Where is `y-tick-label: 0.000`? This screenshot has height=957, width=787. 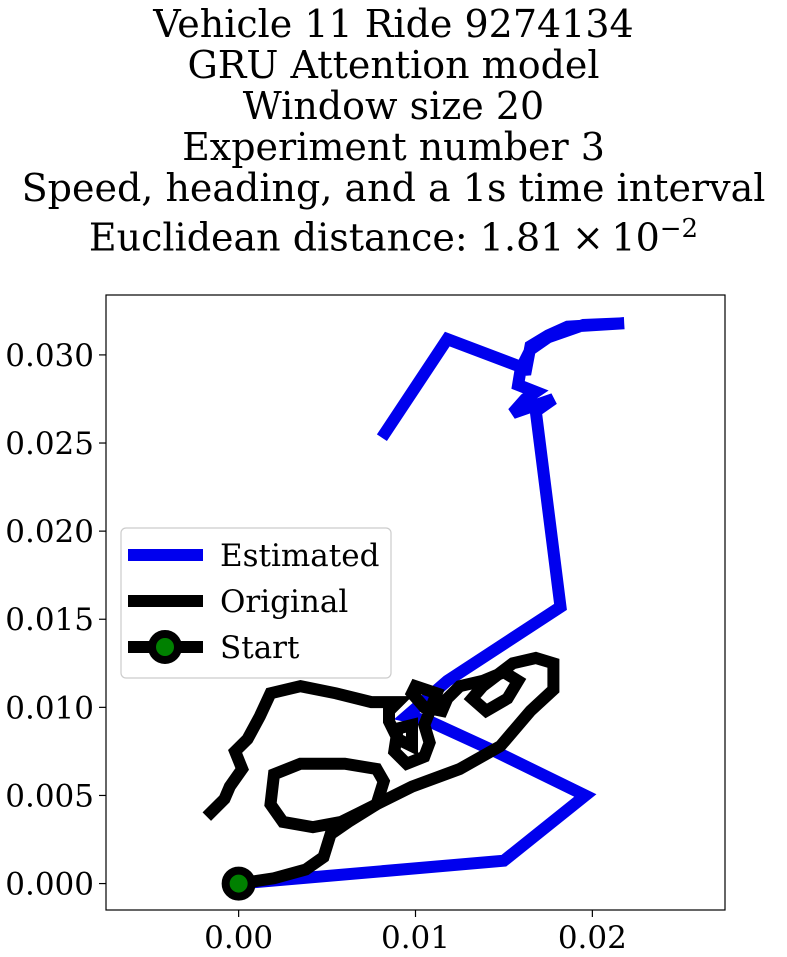
y-tick-label: 0.000 is located at coordinates (49, 885).